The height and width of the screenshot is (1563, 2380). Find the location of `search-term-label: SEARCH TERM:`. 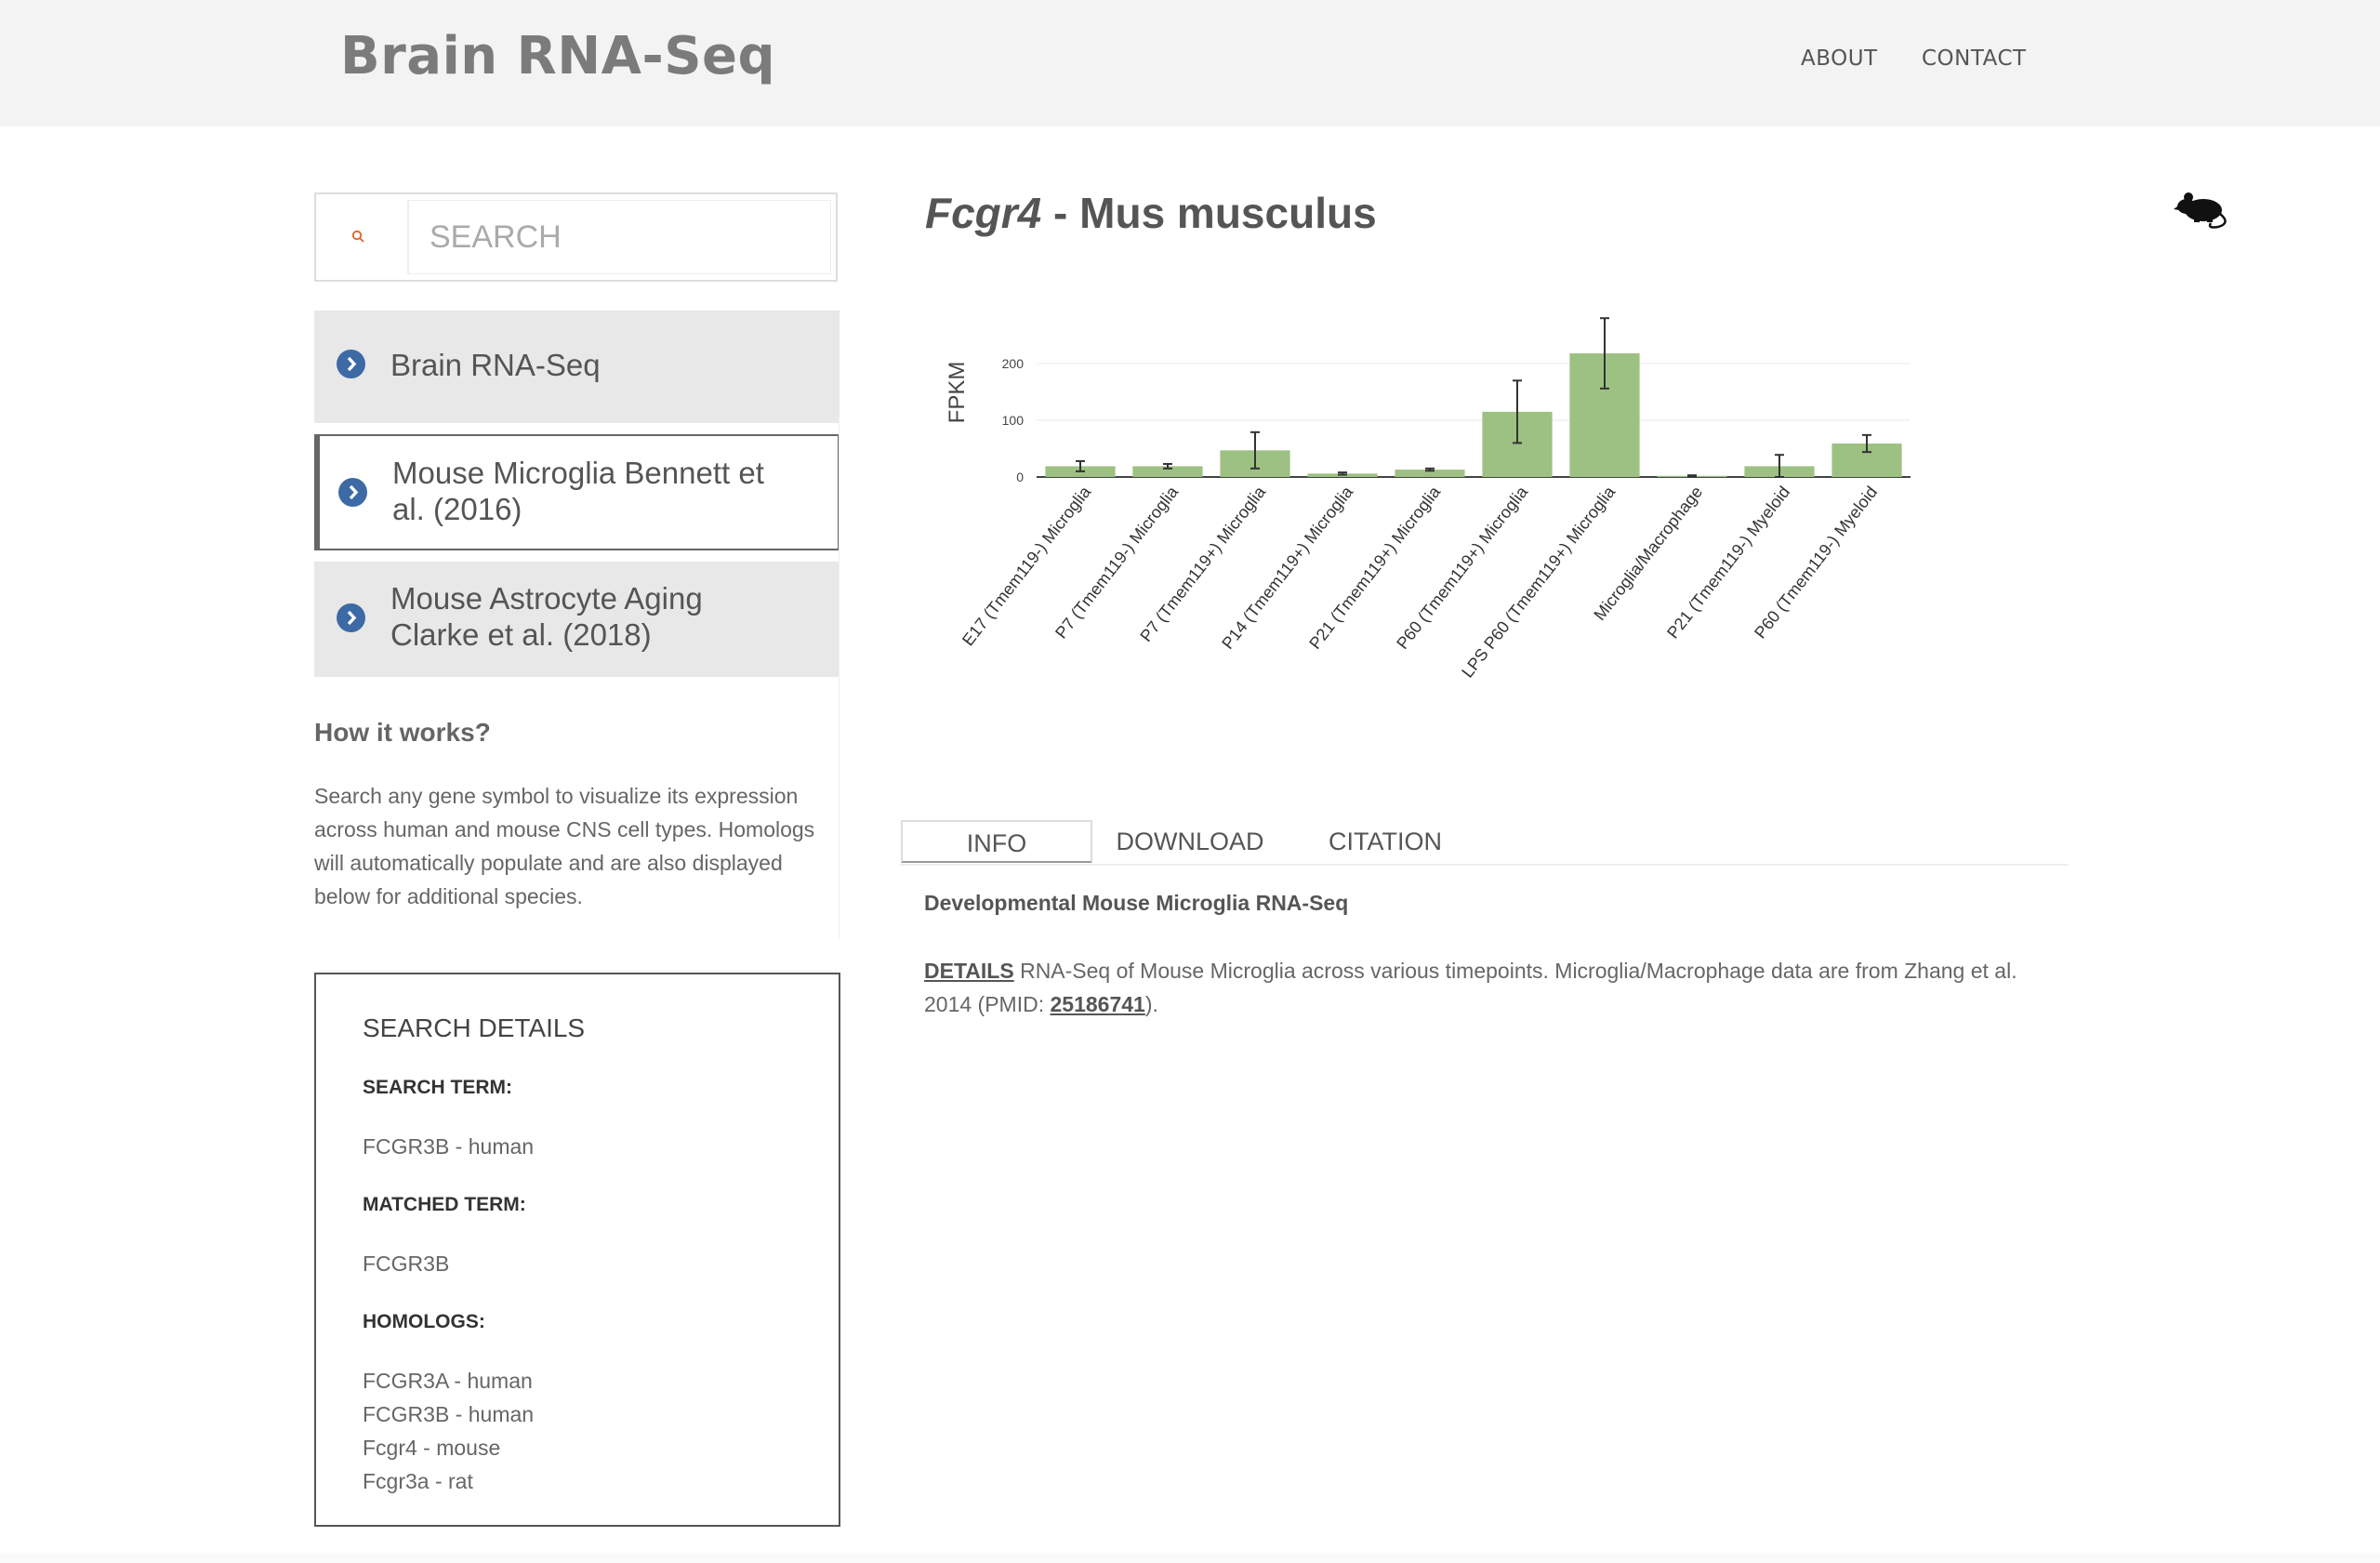

search-term-label: SEARCH TERM: is located at coordinates (437, 1087).